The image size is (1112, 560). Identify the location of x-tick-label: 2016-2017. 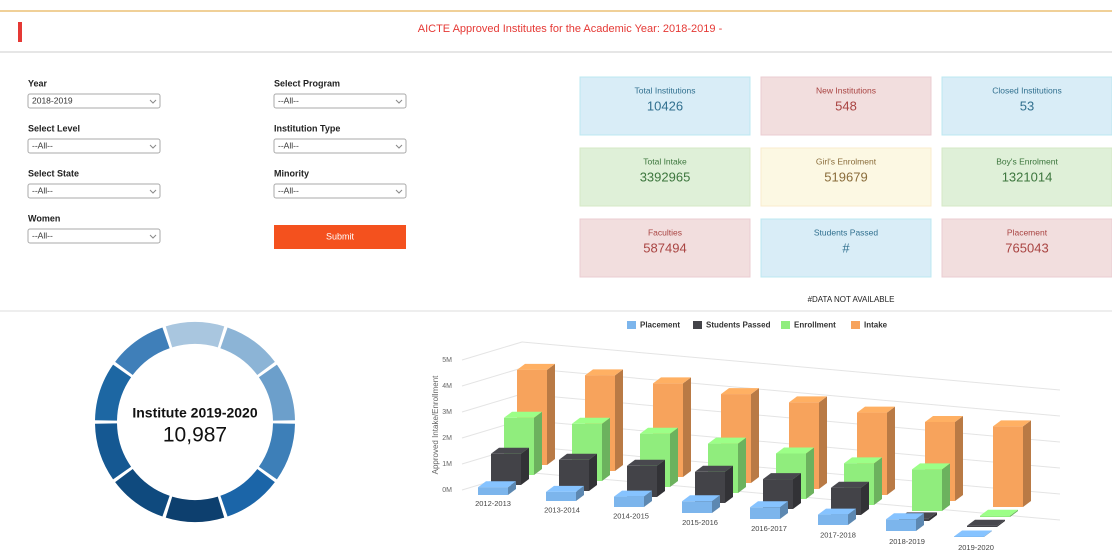
(769, 528).